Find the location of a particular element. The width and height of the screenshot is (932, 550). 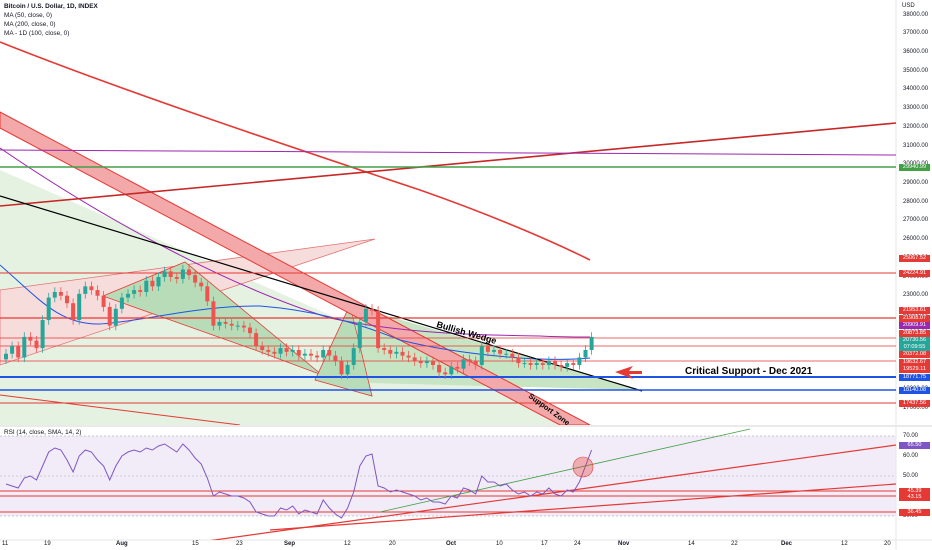

rsi-title: RSI (14, close, SMA, 14, 2) is located at coordinates (43, 432).